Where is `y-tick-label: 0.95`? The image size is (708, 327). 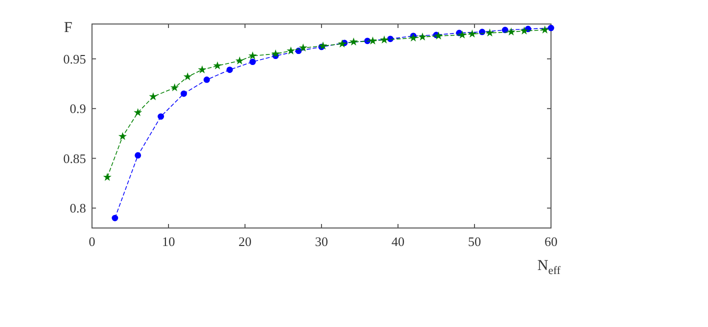
y-tick-label: 0.95 is located at coordinates (74, 58).